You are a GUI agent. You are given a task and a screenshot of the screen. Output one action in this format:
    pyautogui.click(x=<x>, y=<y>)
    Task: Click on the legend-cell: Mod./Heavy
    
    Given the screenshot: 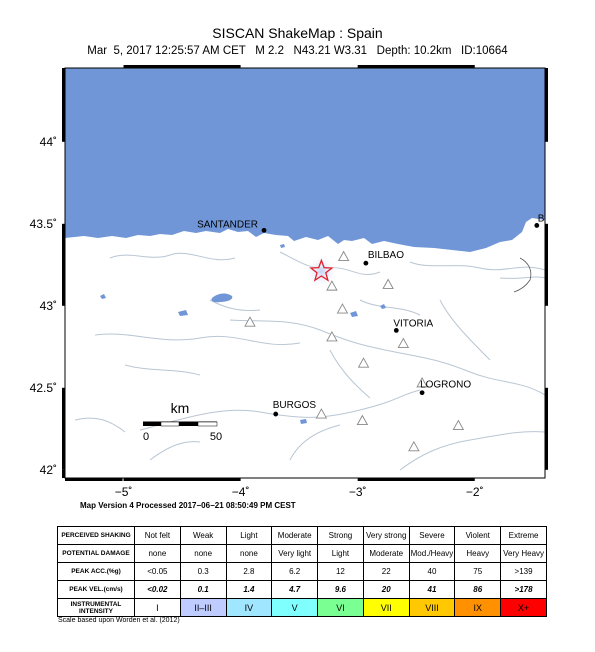 What is the action you would take?
    pyautogui.click(x=432, y=553)
    